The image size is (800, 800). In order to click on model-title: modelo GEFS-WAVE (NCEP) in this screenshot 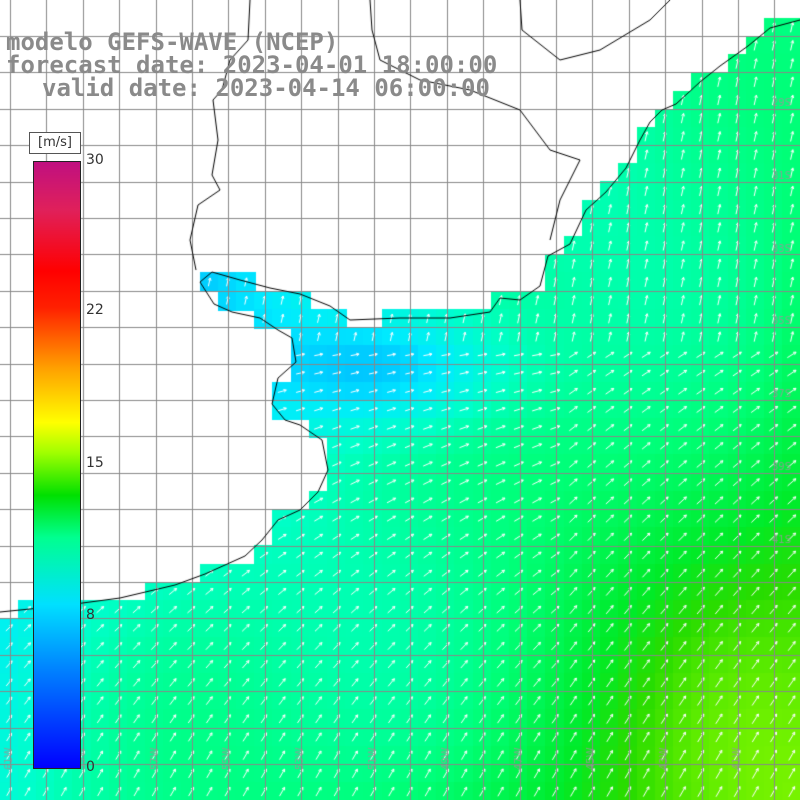, I will do `click(172, 42)`.